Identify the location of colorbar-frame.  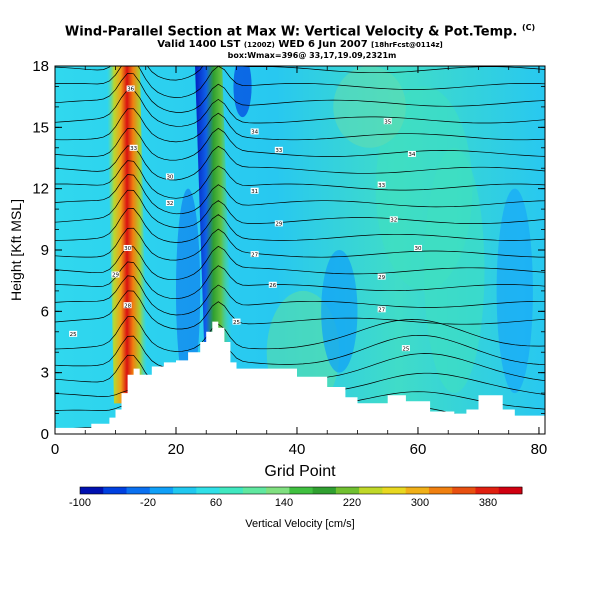
(301, 490).